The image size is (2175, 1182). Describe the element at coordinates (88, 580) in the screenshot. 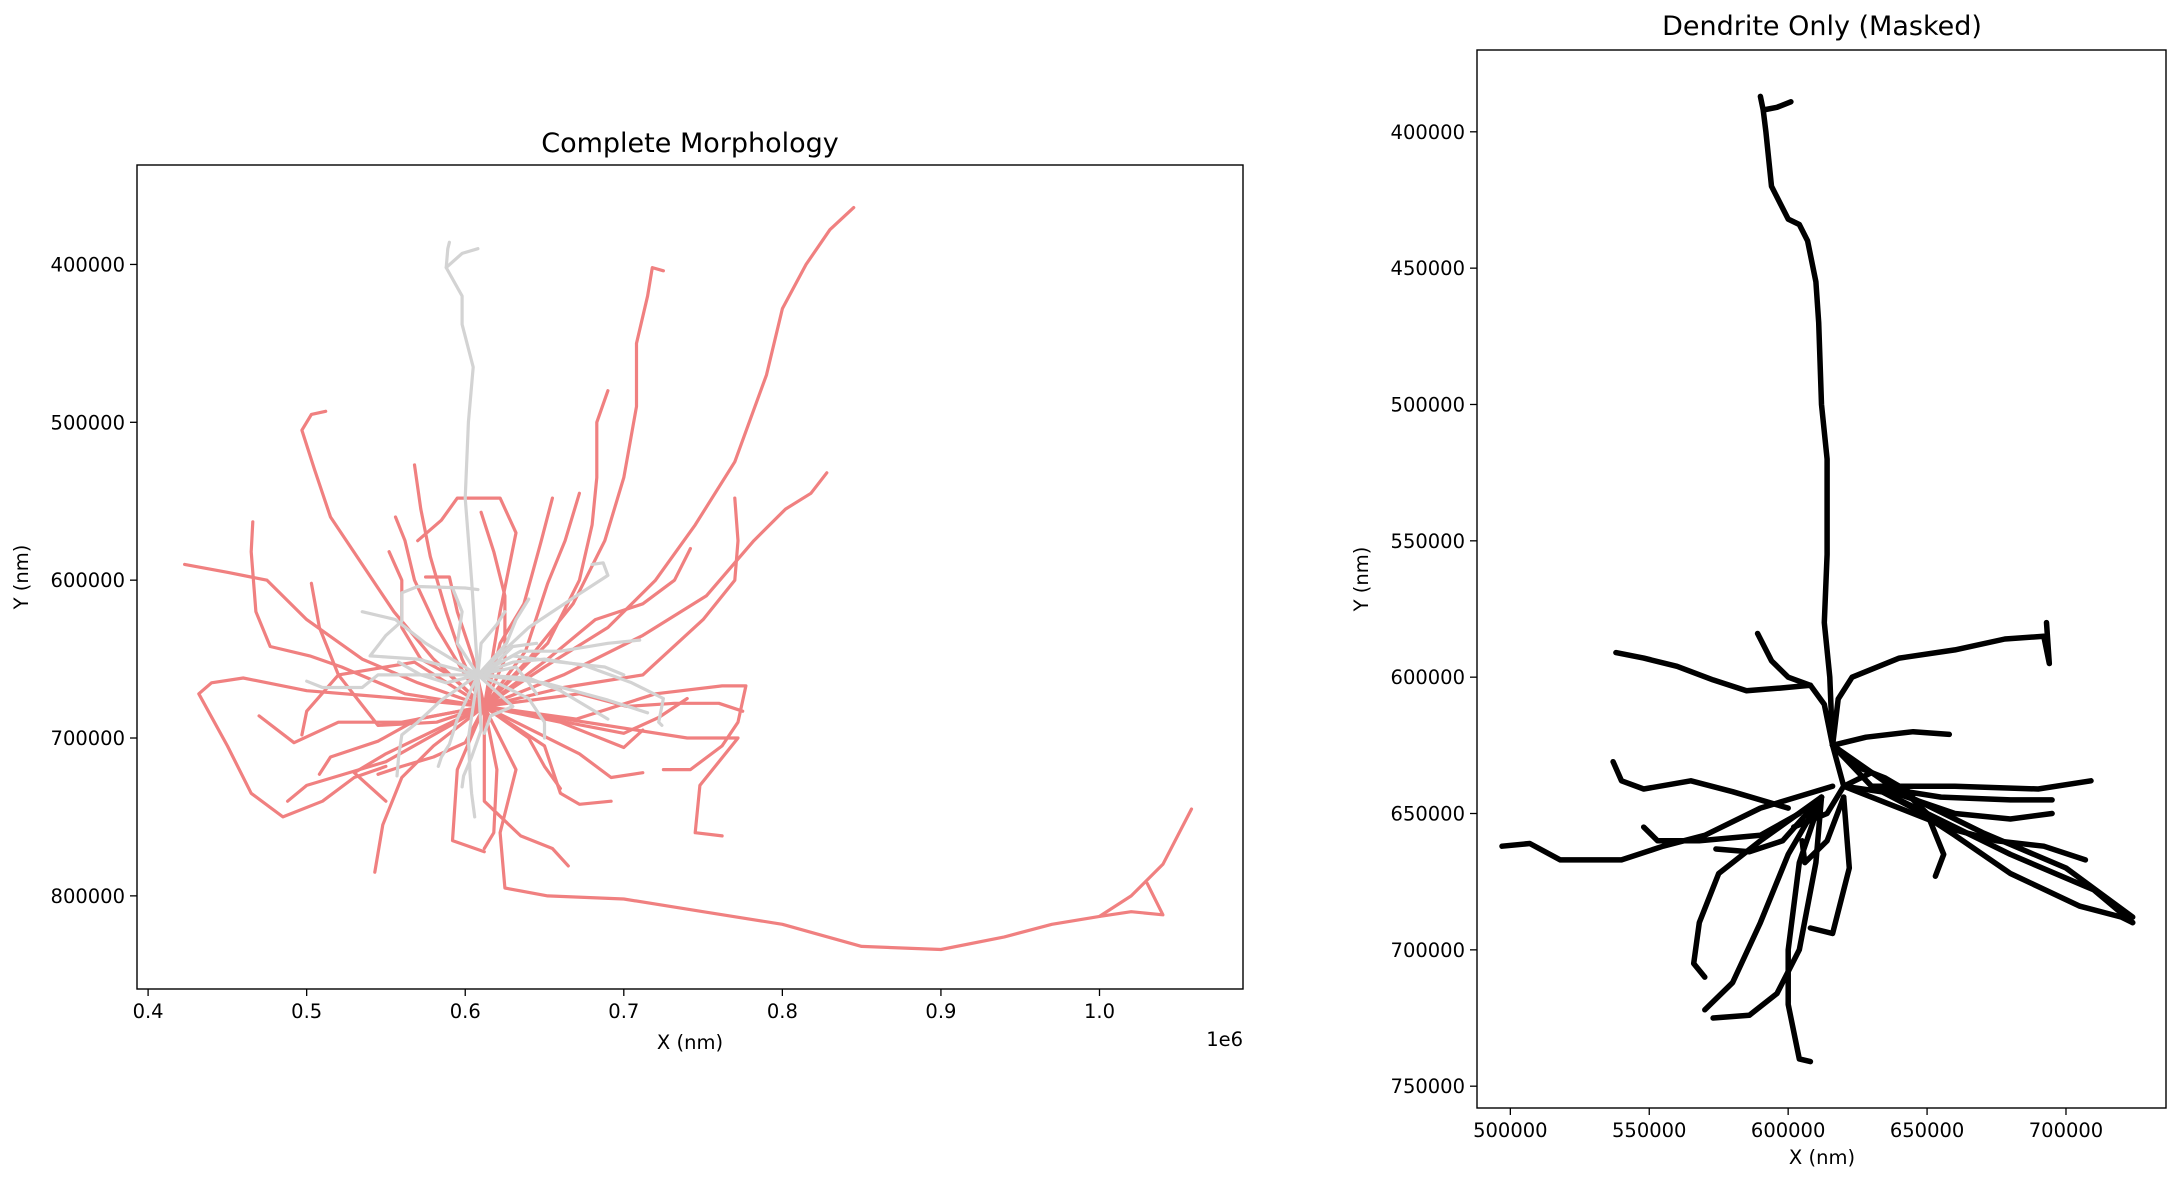

I see `y-tick-label: 600000` at that location.